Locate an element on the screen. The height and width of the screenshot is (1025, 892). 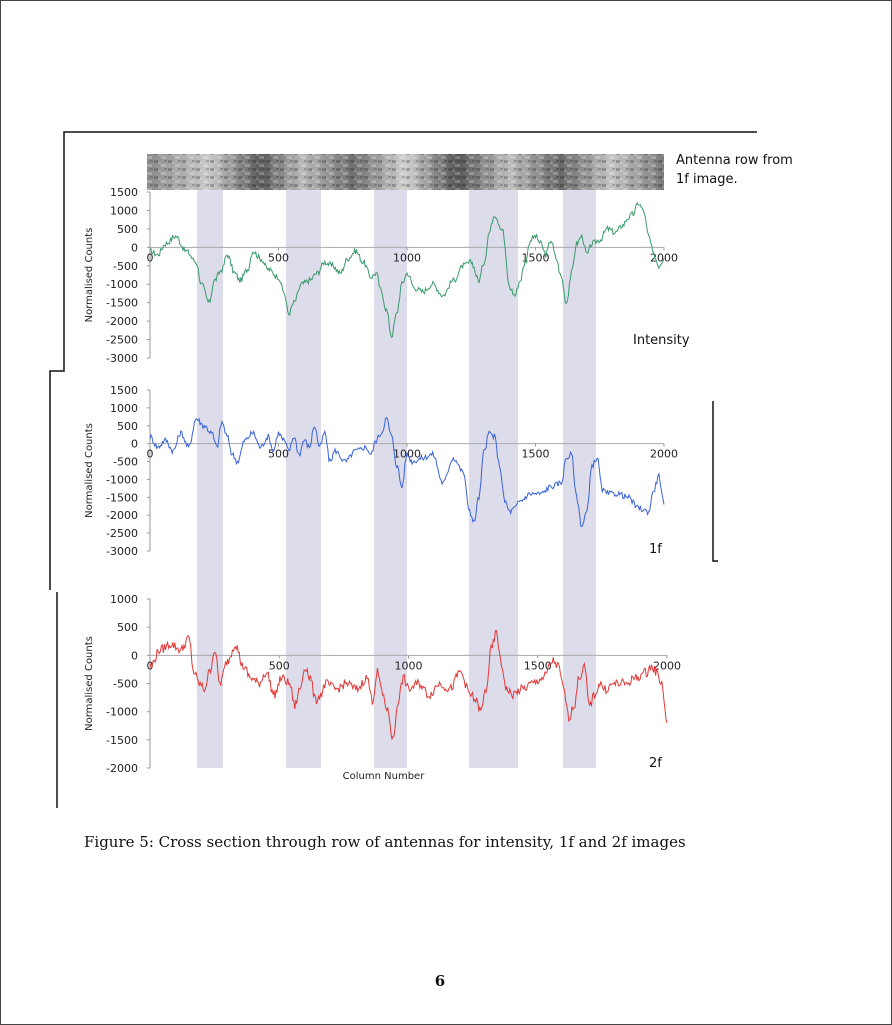
strip-label-line2: 1f image. is located at coordinates (707, 179).